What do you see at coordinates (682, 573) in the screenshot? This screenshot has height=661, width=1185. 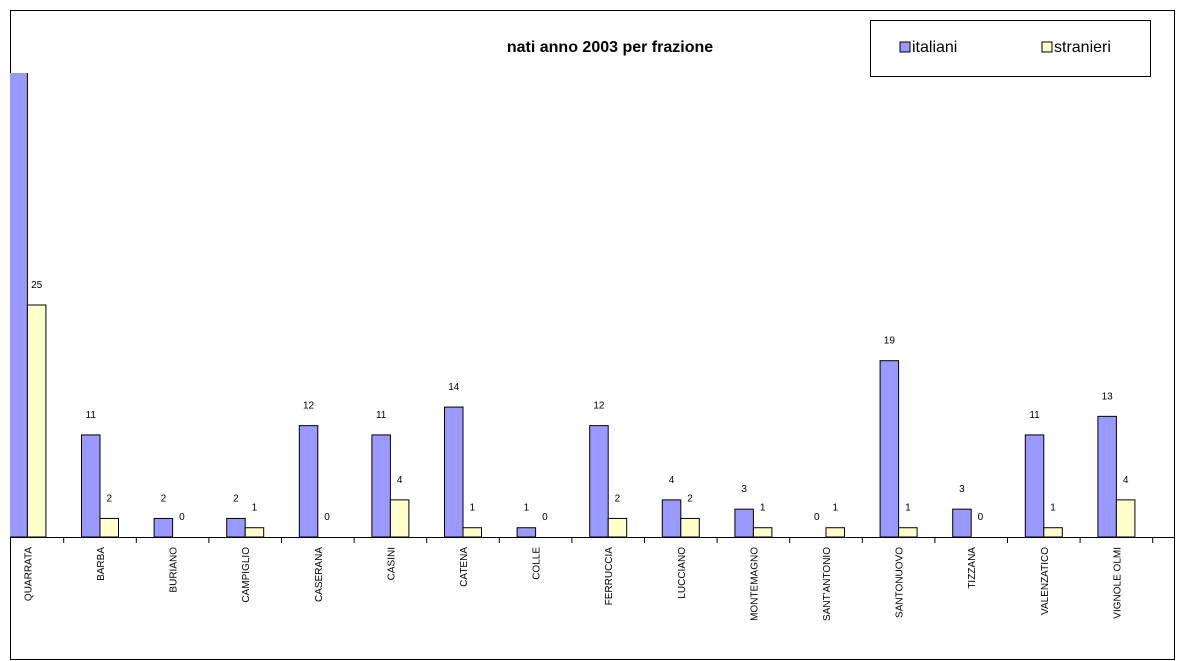 I see `x-tick-label: LUCCIANO` at bounding box center [682, 573].